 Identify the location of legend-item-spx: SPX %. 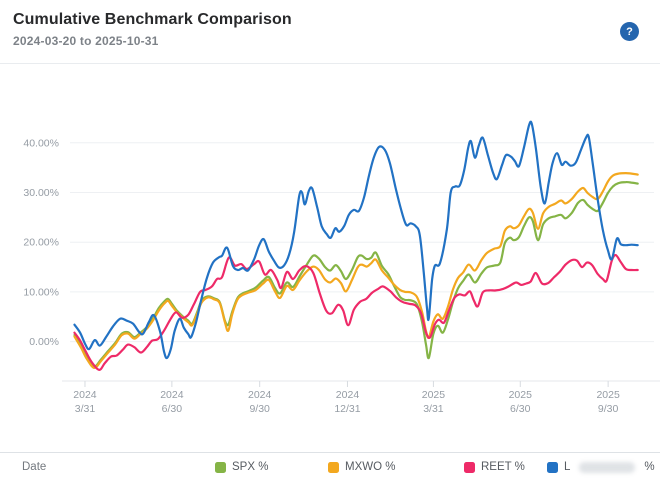
(241, 467).